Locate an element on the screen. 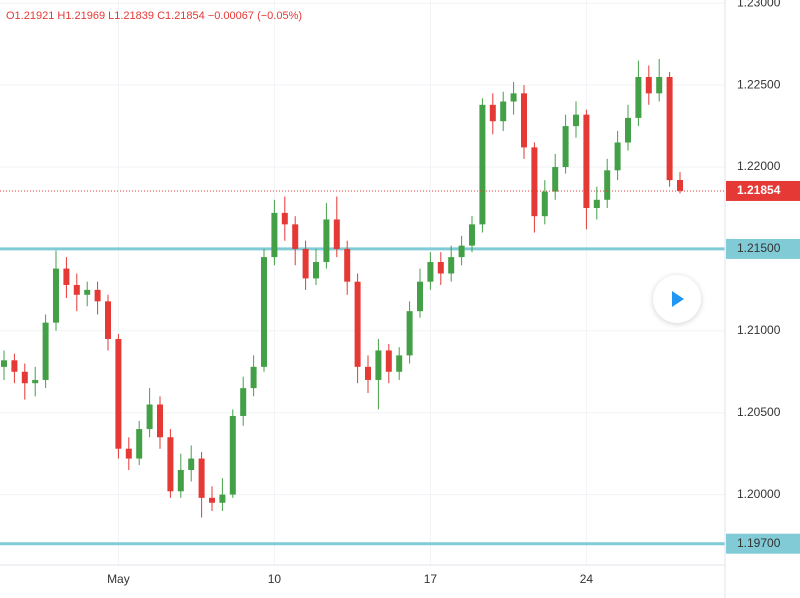  level-label: 1.21500 is located at coordinates (759, 248).